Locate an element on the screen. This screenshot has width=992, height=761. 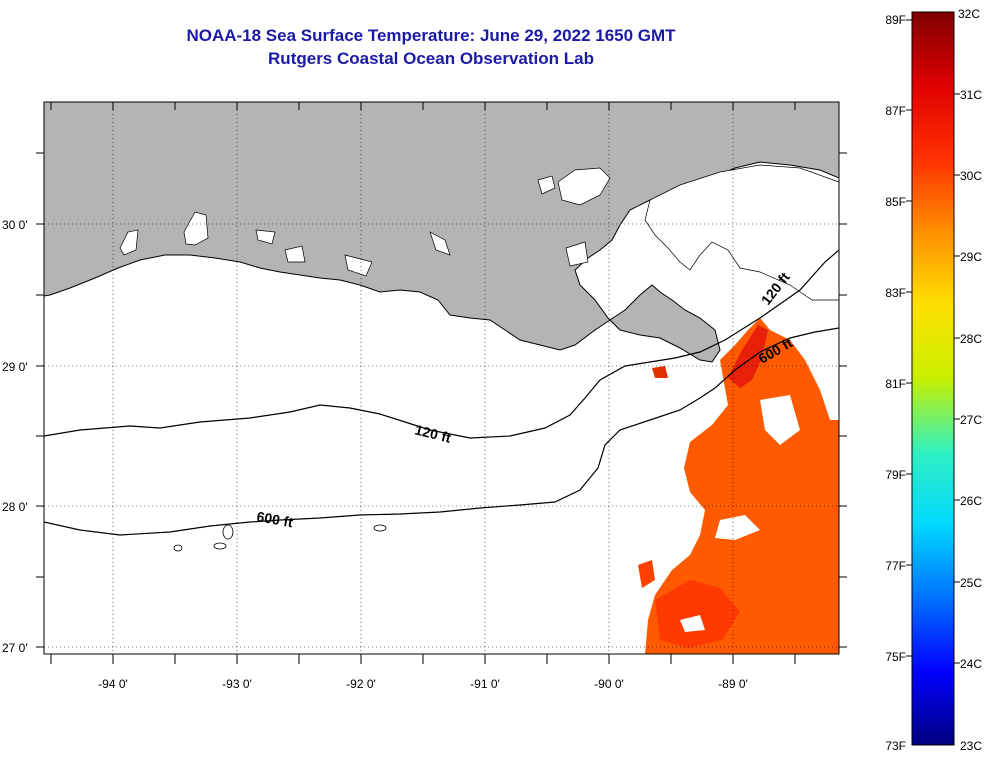
contour-label: 600 ft is located at coordinates (274, 519).